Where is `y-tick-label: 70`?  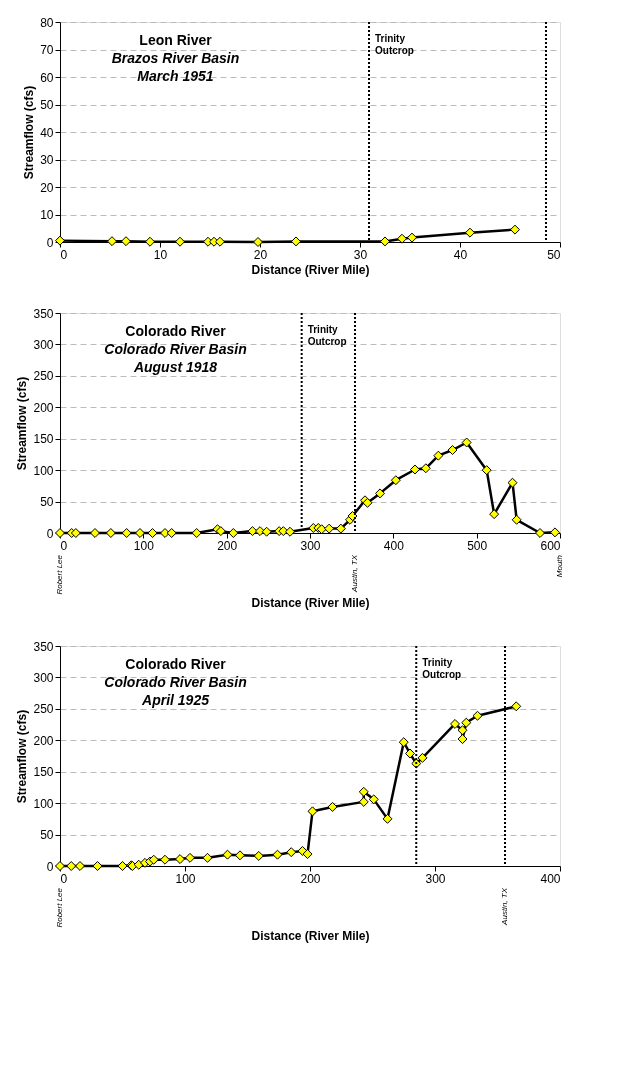
y-tick-label: 70 is located at coordinates (47, 50).